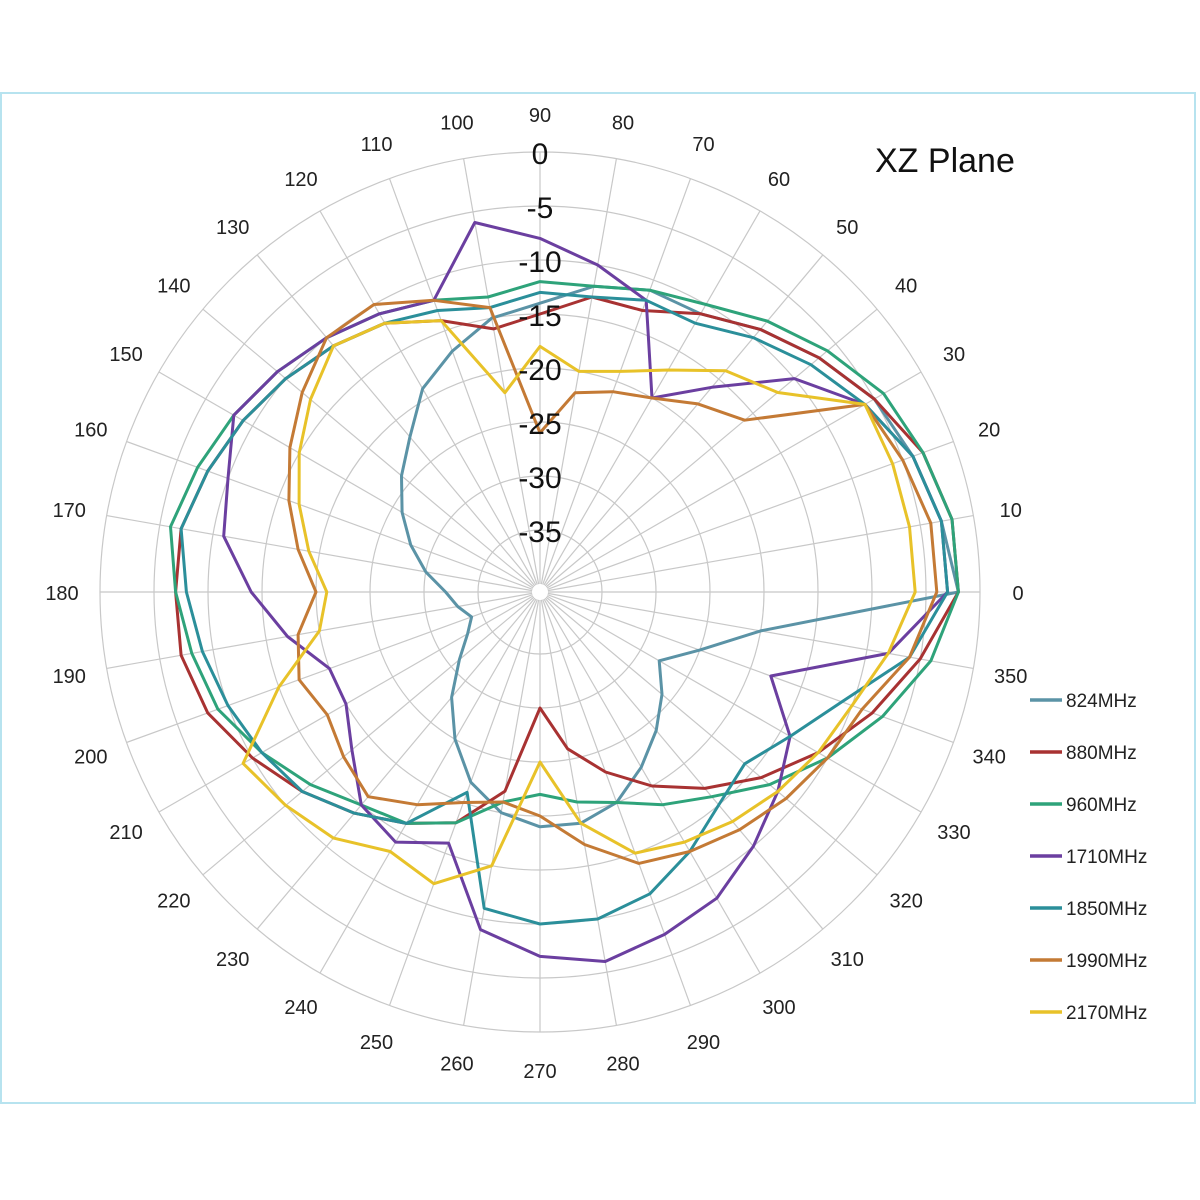  Describe the element at coordinates (539, 316) in the screenshot. I see `radial-tick-label: -15` at that location.